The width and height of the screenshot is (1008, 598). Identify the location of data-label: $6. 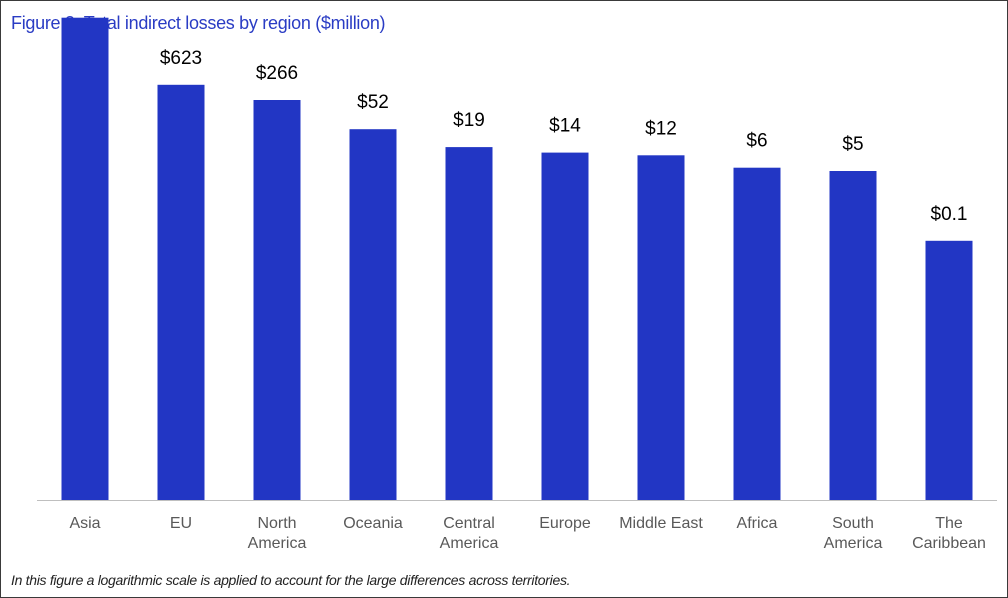
(756, 141).